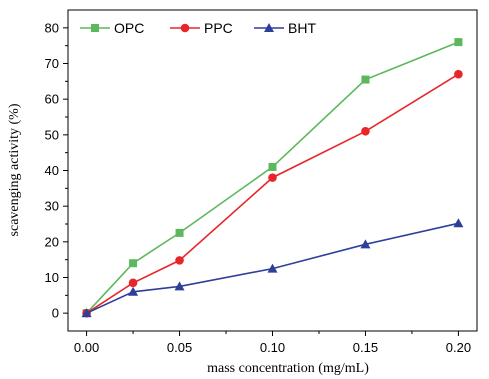  I want to click on y-axis-title: scavenging activity (%), so click(14, 169).